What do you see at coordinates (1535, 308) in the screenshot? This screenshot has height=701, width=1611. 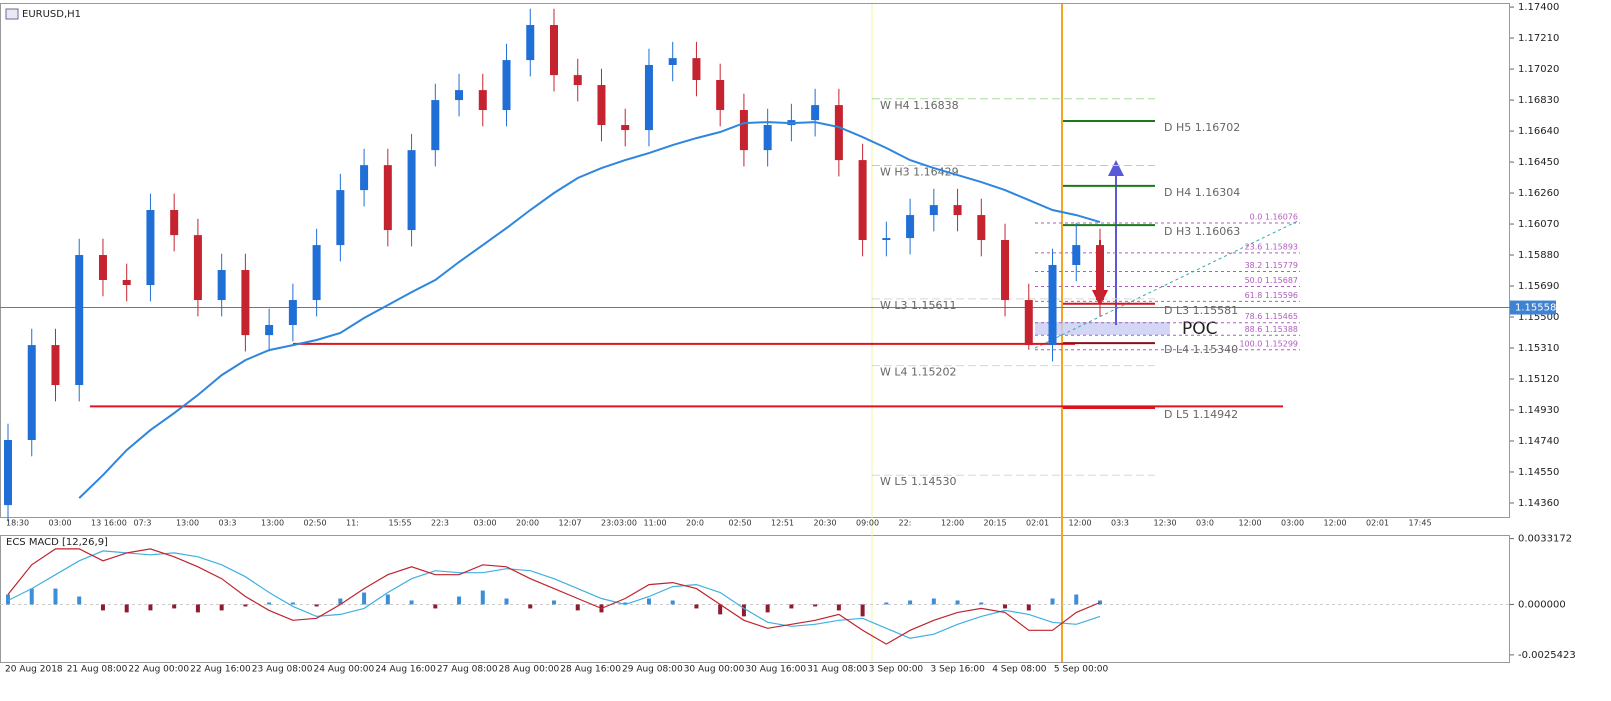 I see `current-price-label: 1.15558` at bounding box center [1535, 308].